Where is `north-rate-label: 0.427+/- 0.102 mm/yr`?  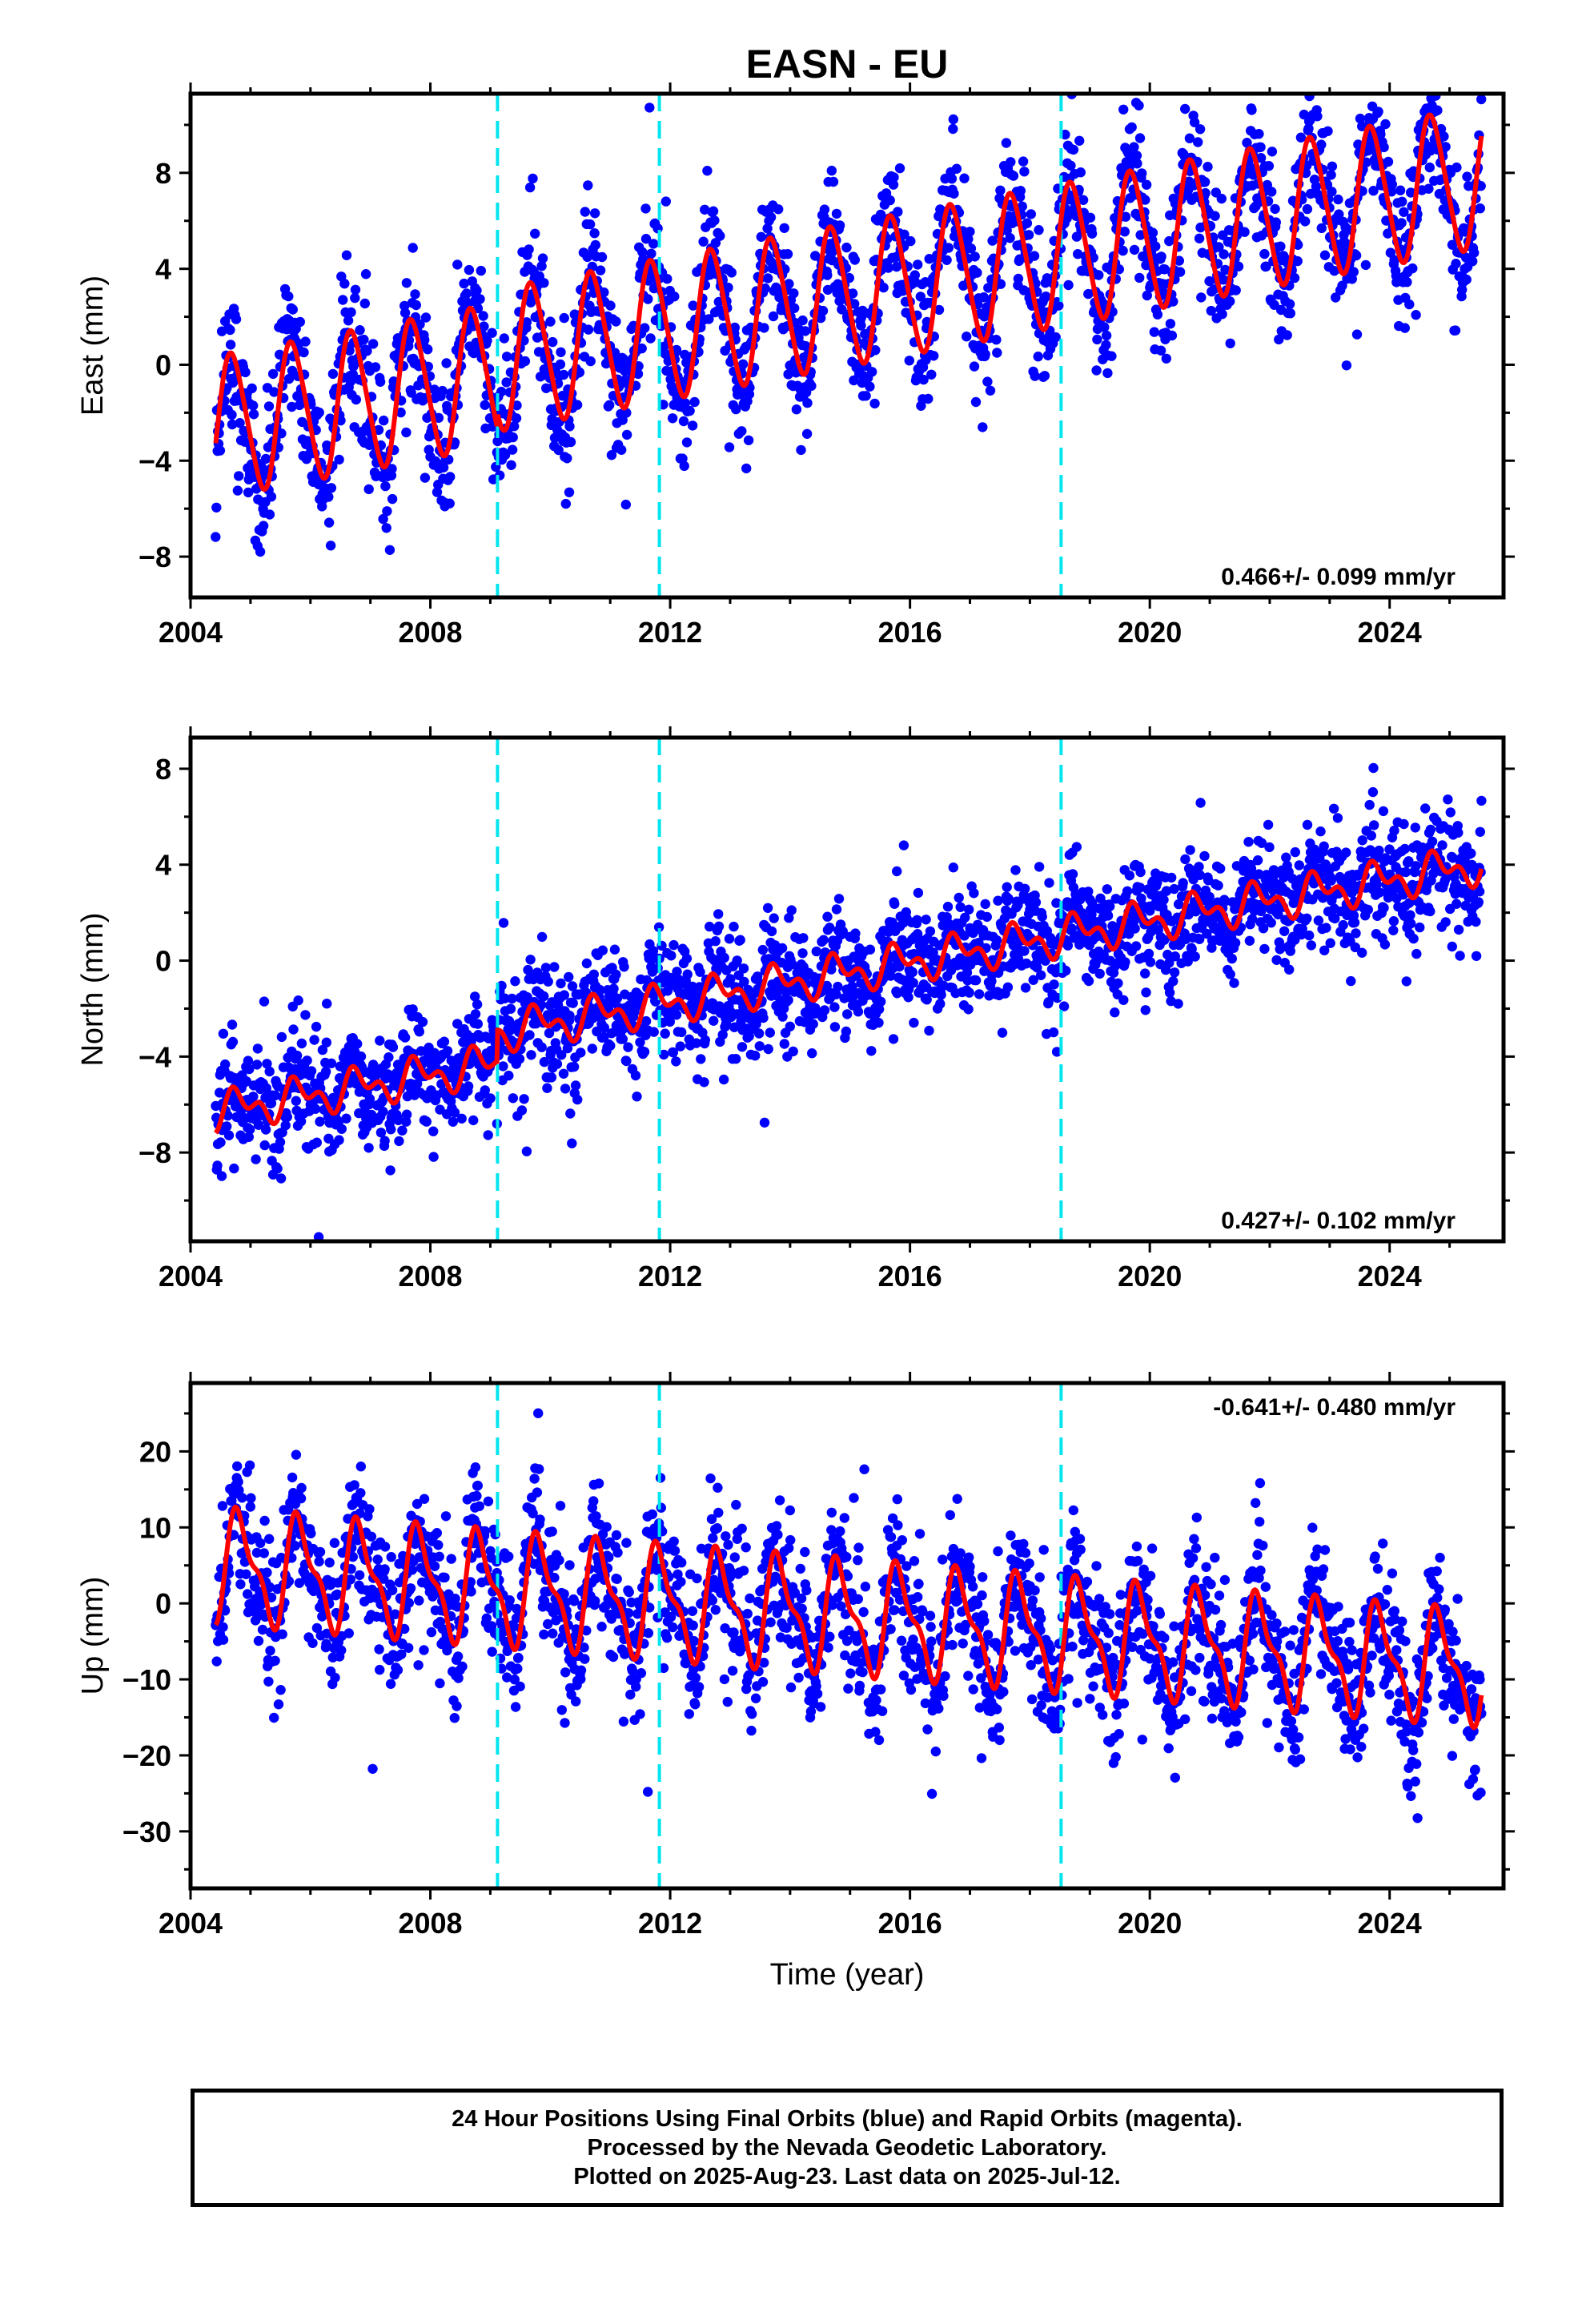
north-rate-label: 0.427+/- 0.102 mm/yr is located at coordinates (1338, 1221).